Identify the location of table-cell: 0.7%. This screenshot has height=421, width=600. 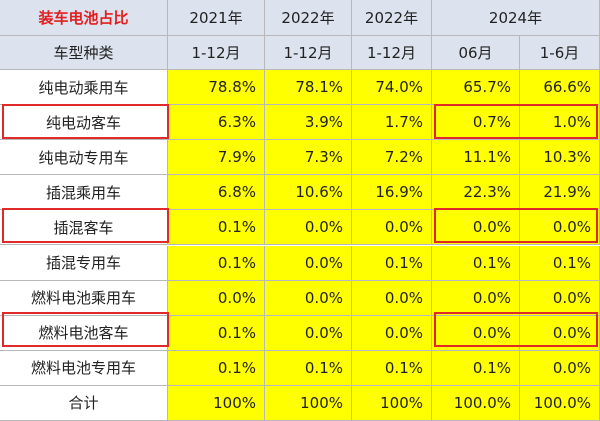
(476, 123).